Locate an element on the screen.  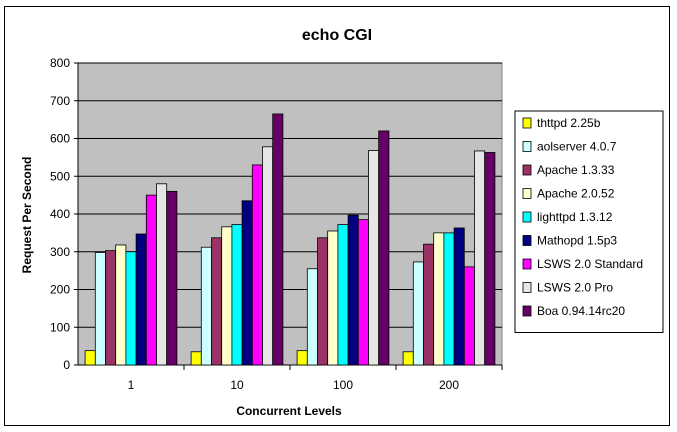
y-tick-label: 400 is located at coordinates (60, 214).